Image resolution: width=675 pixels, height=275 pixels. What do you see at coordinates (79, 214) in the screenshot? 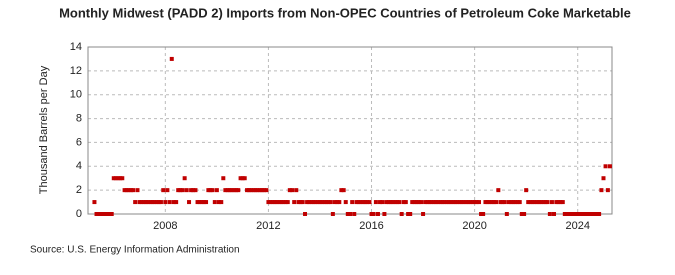
I see `y-tick-label: 0` at bounding box center [79, 214].